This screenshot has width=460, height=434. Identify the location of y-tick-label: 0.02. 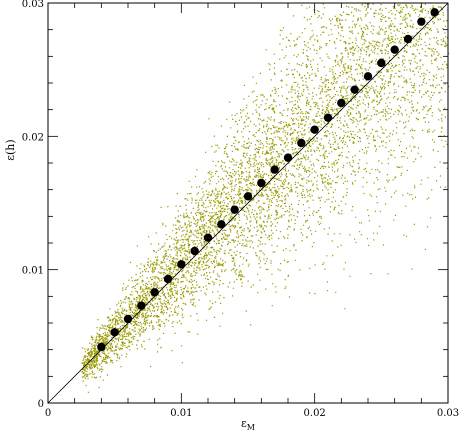
(33, 137).